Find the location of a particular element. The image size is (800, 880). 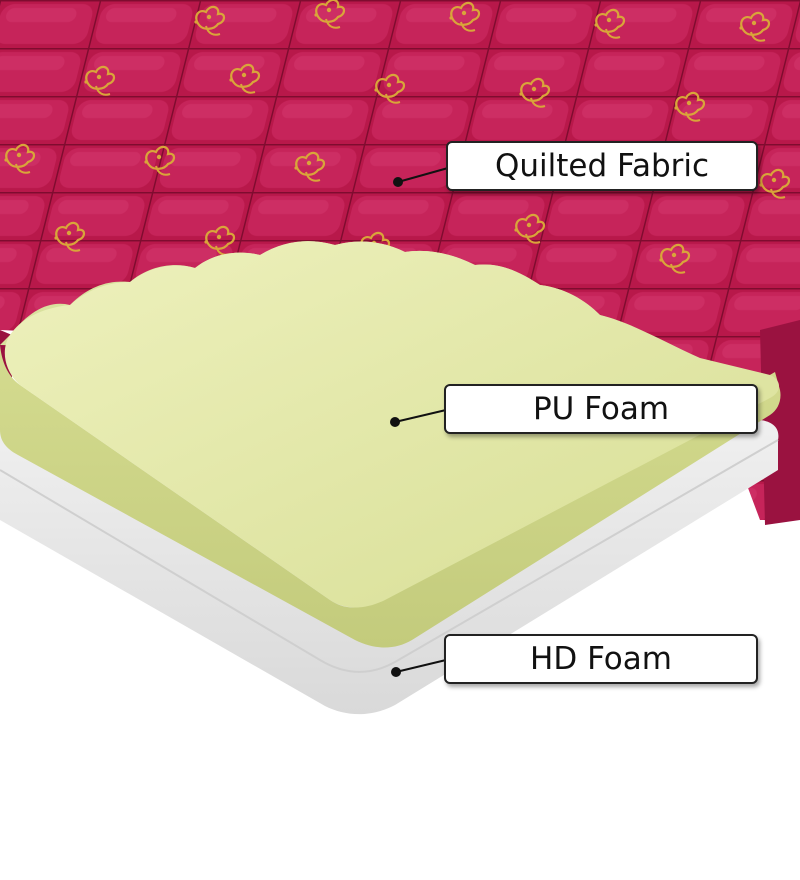

pu-foam-label: PU Foam is located at coordinates (601, 409).